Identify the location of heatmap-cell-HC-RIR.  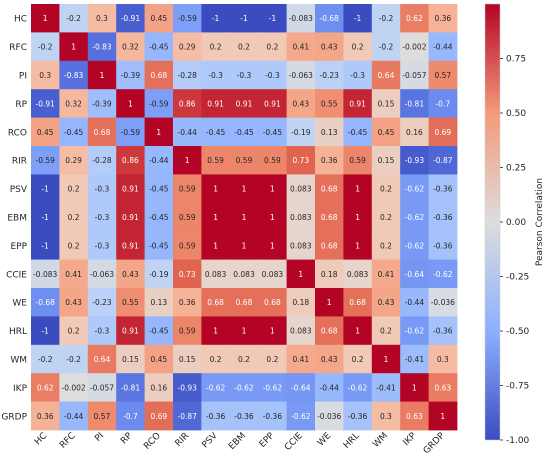
(187, 18).